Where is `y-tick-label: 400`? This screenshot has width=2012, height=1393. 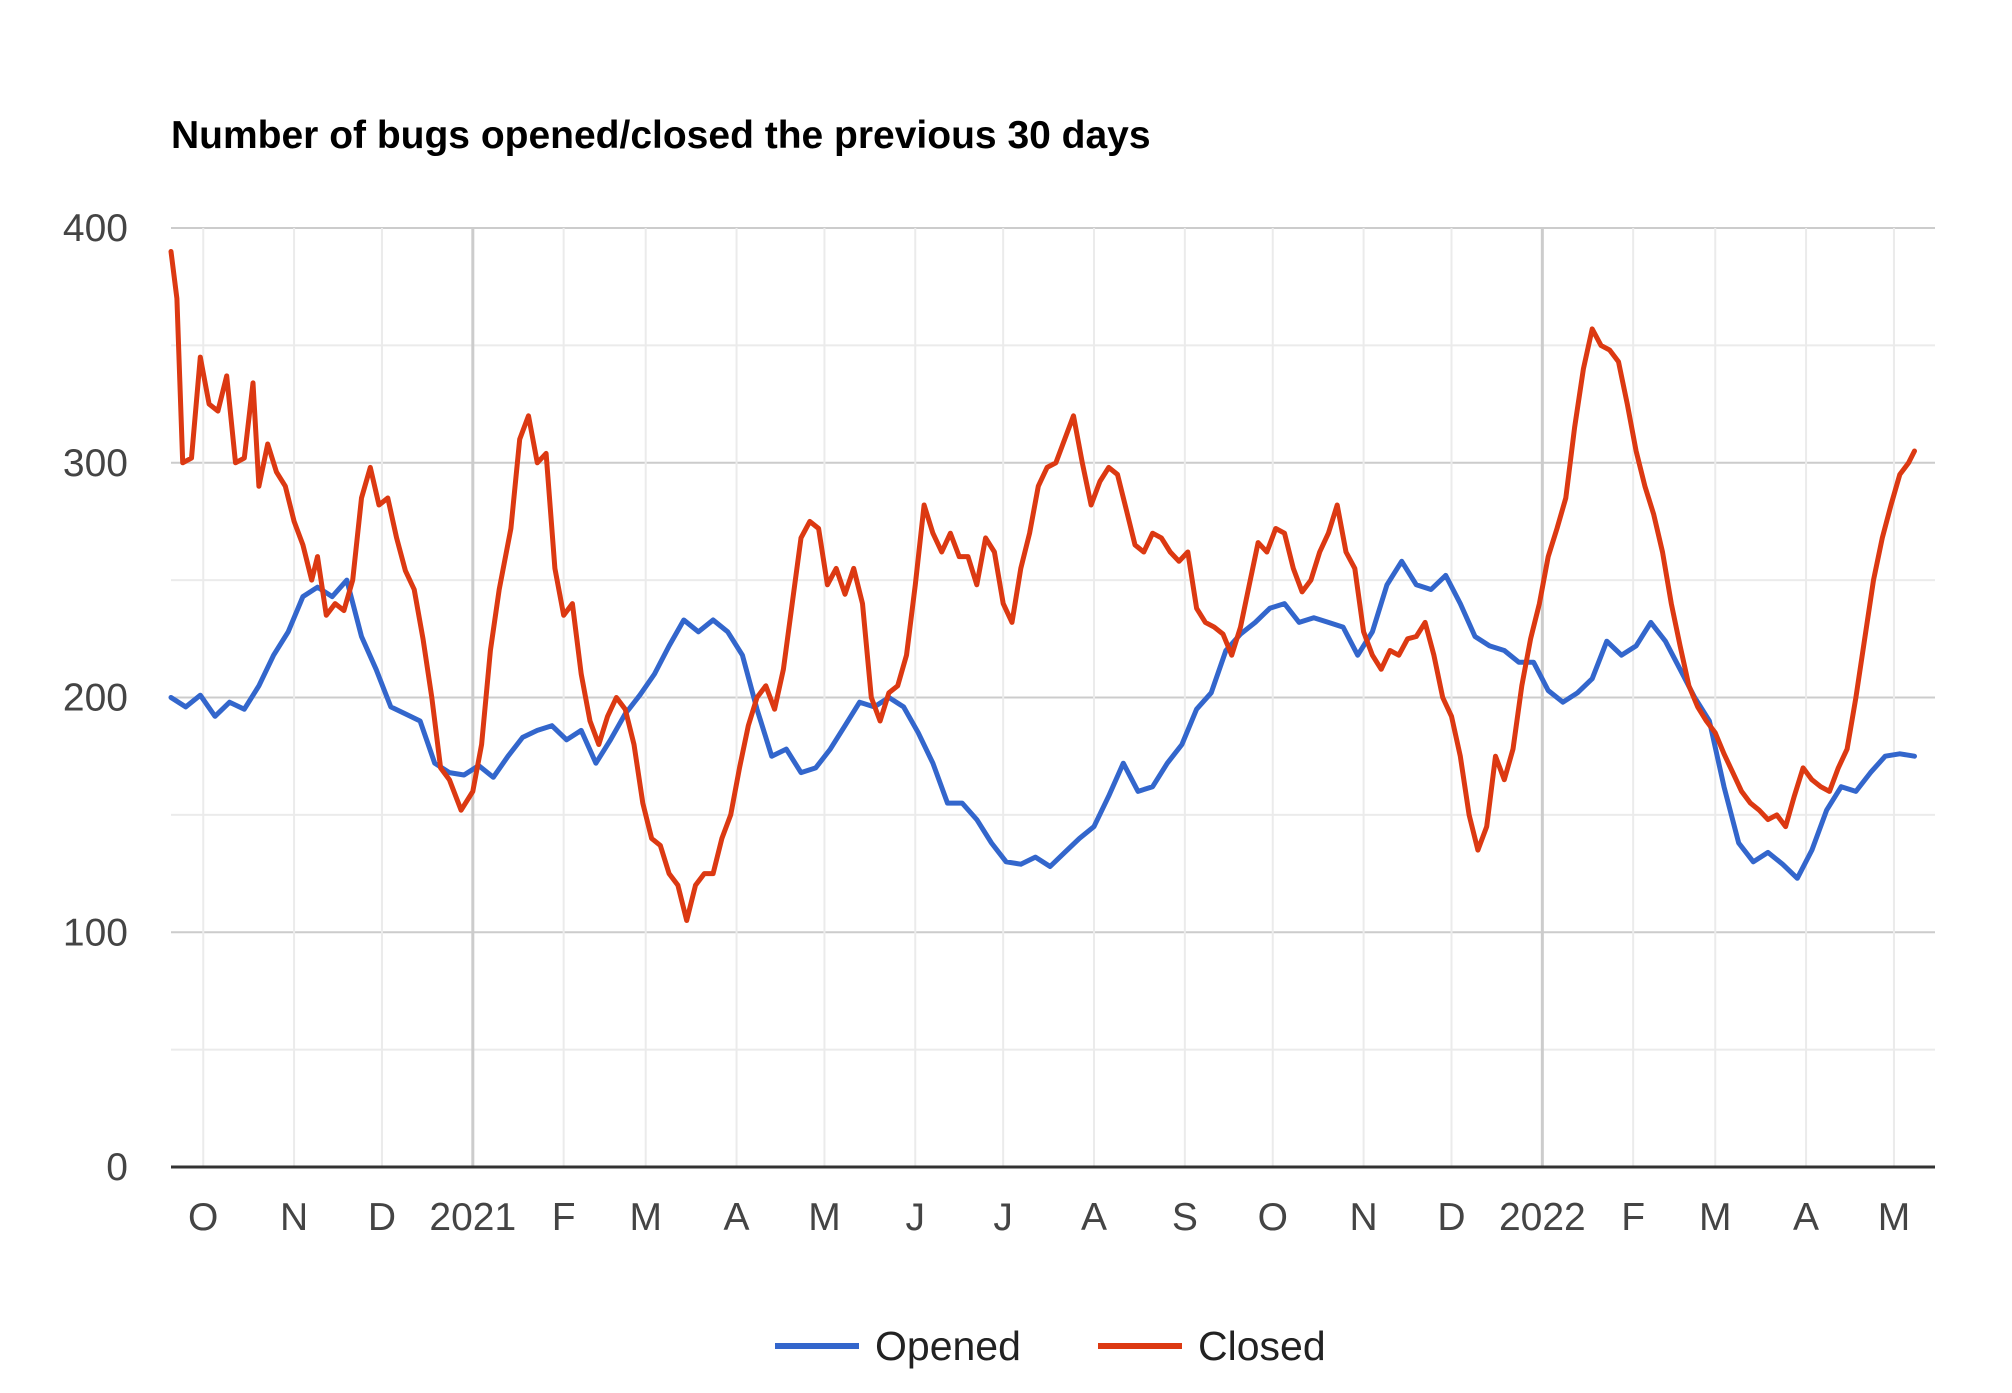 y-tick-label: 400 is located at coordinates (95, 228).